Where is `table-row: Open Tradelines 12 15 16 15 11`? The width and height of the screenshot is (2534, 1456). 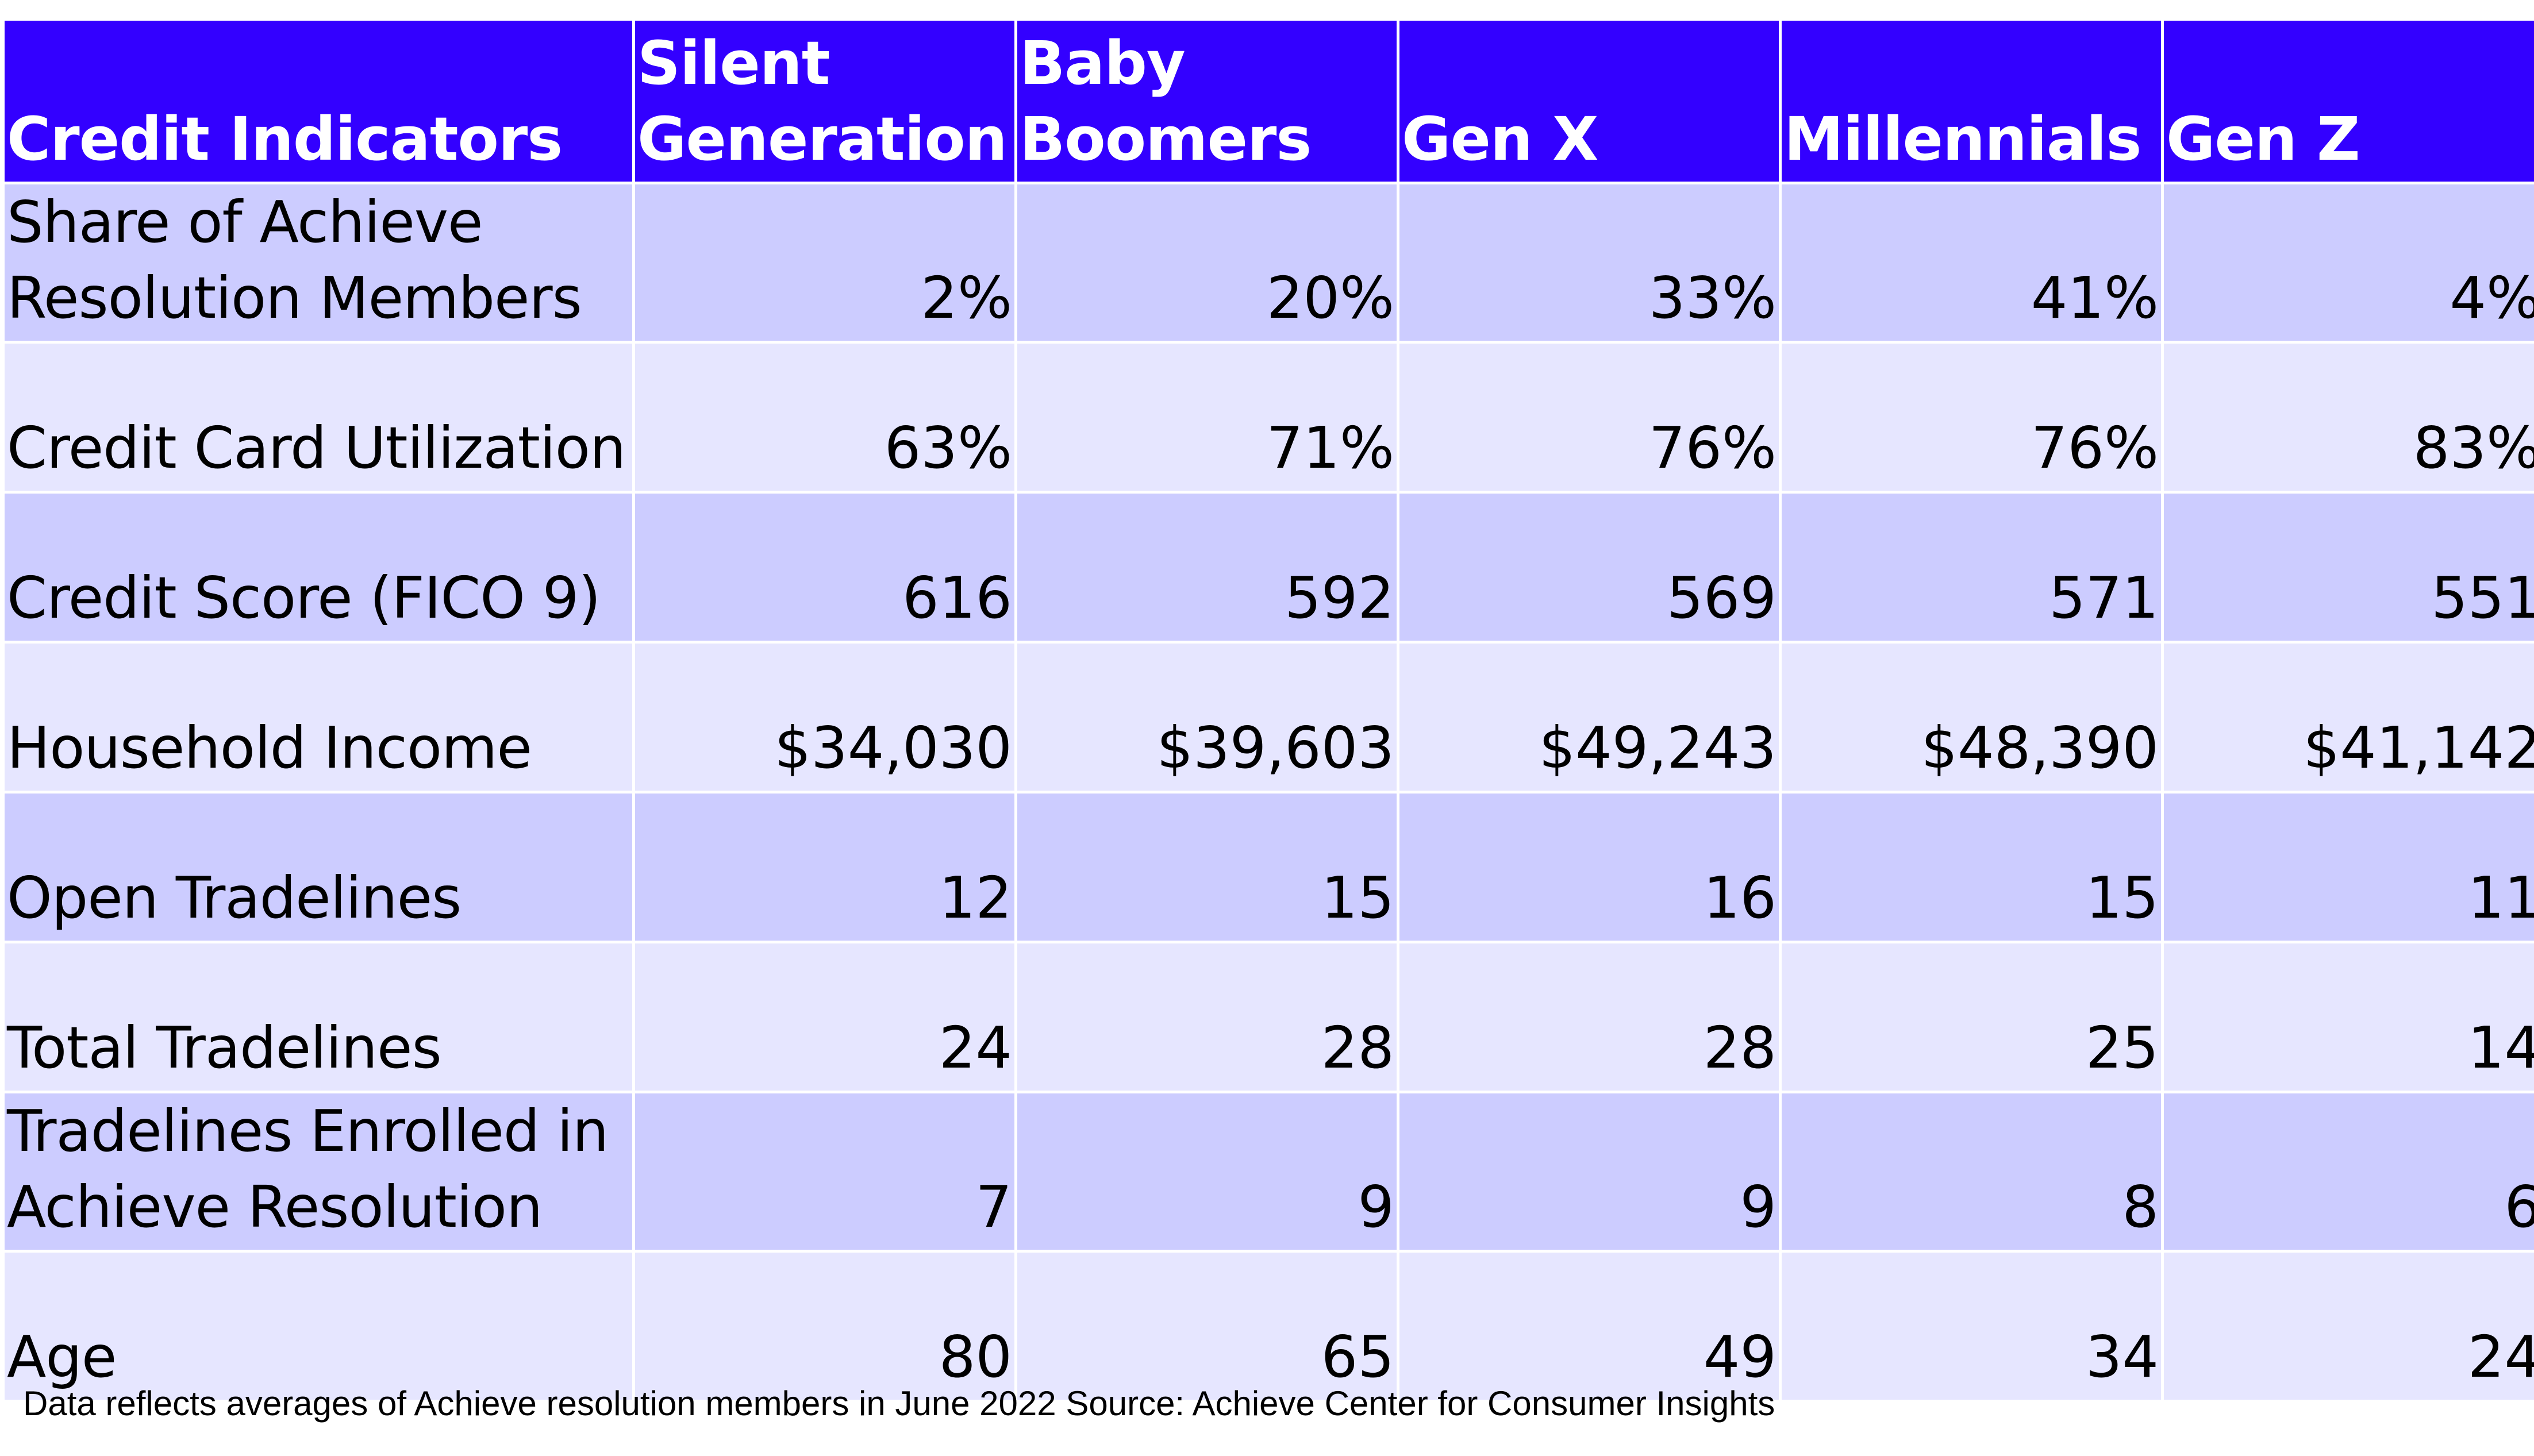 table-row: Open Tradelines 12 15 16 15 11 is located at coordinates (1269, 867).